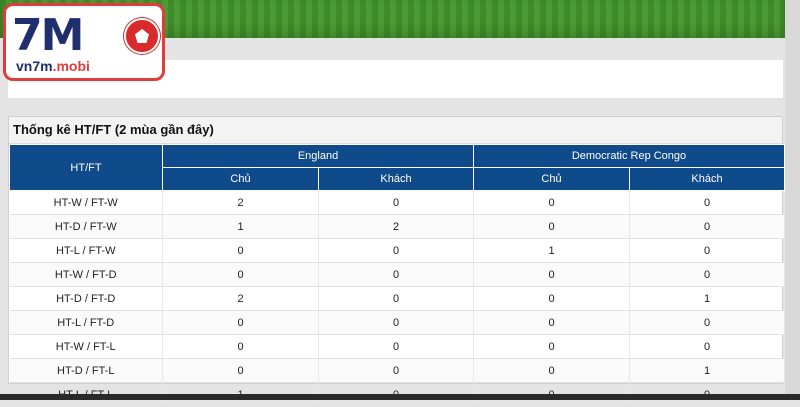 The width and height of the screenshot is (800, 407). Describe the element at coordinates (792, 200) in the screenshot. I see `scrollbar` at that location.